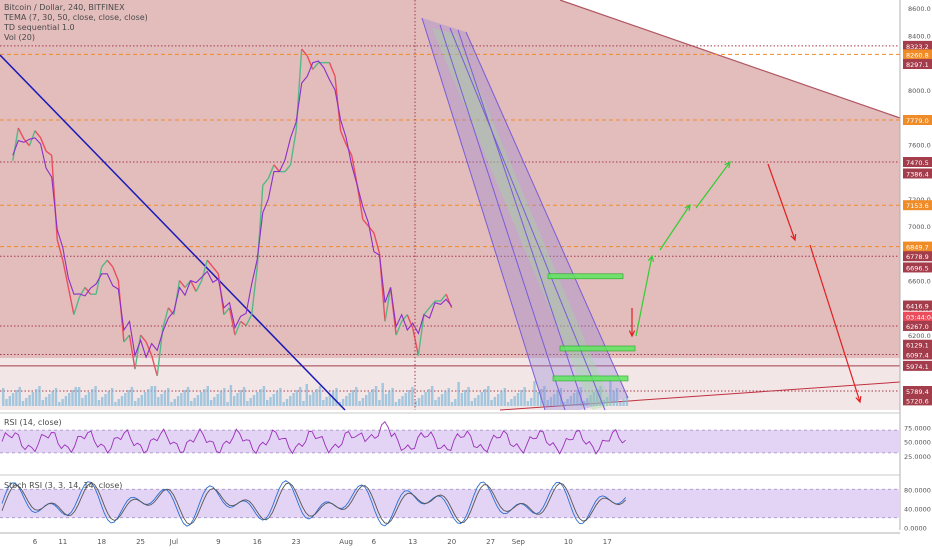 Image resolution: width=932 pixels, height=550 pixels. I want to click on arrow-shaft, so click(713, 185).